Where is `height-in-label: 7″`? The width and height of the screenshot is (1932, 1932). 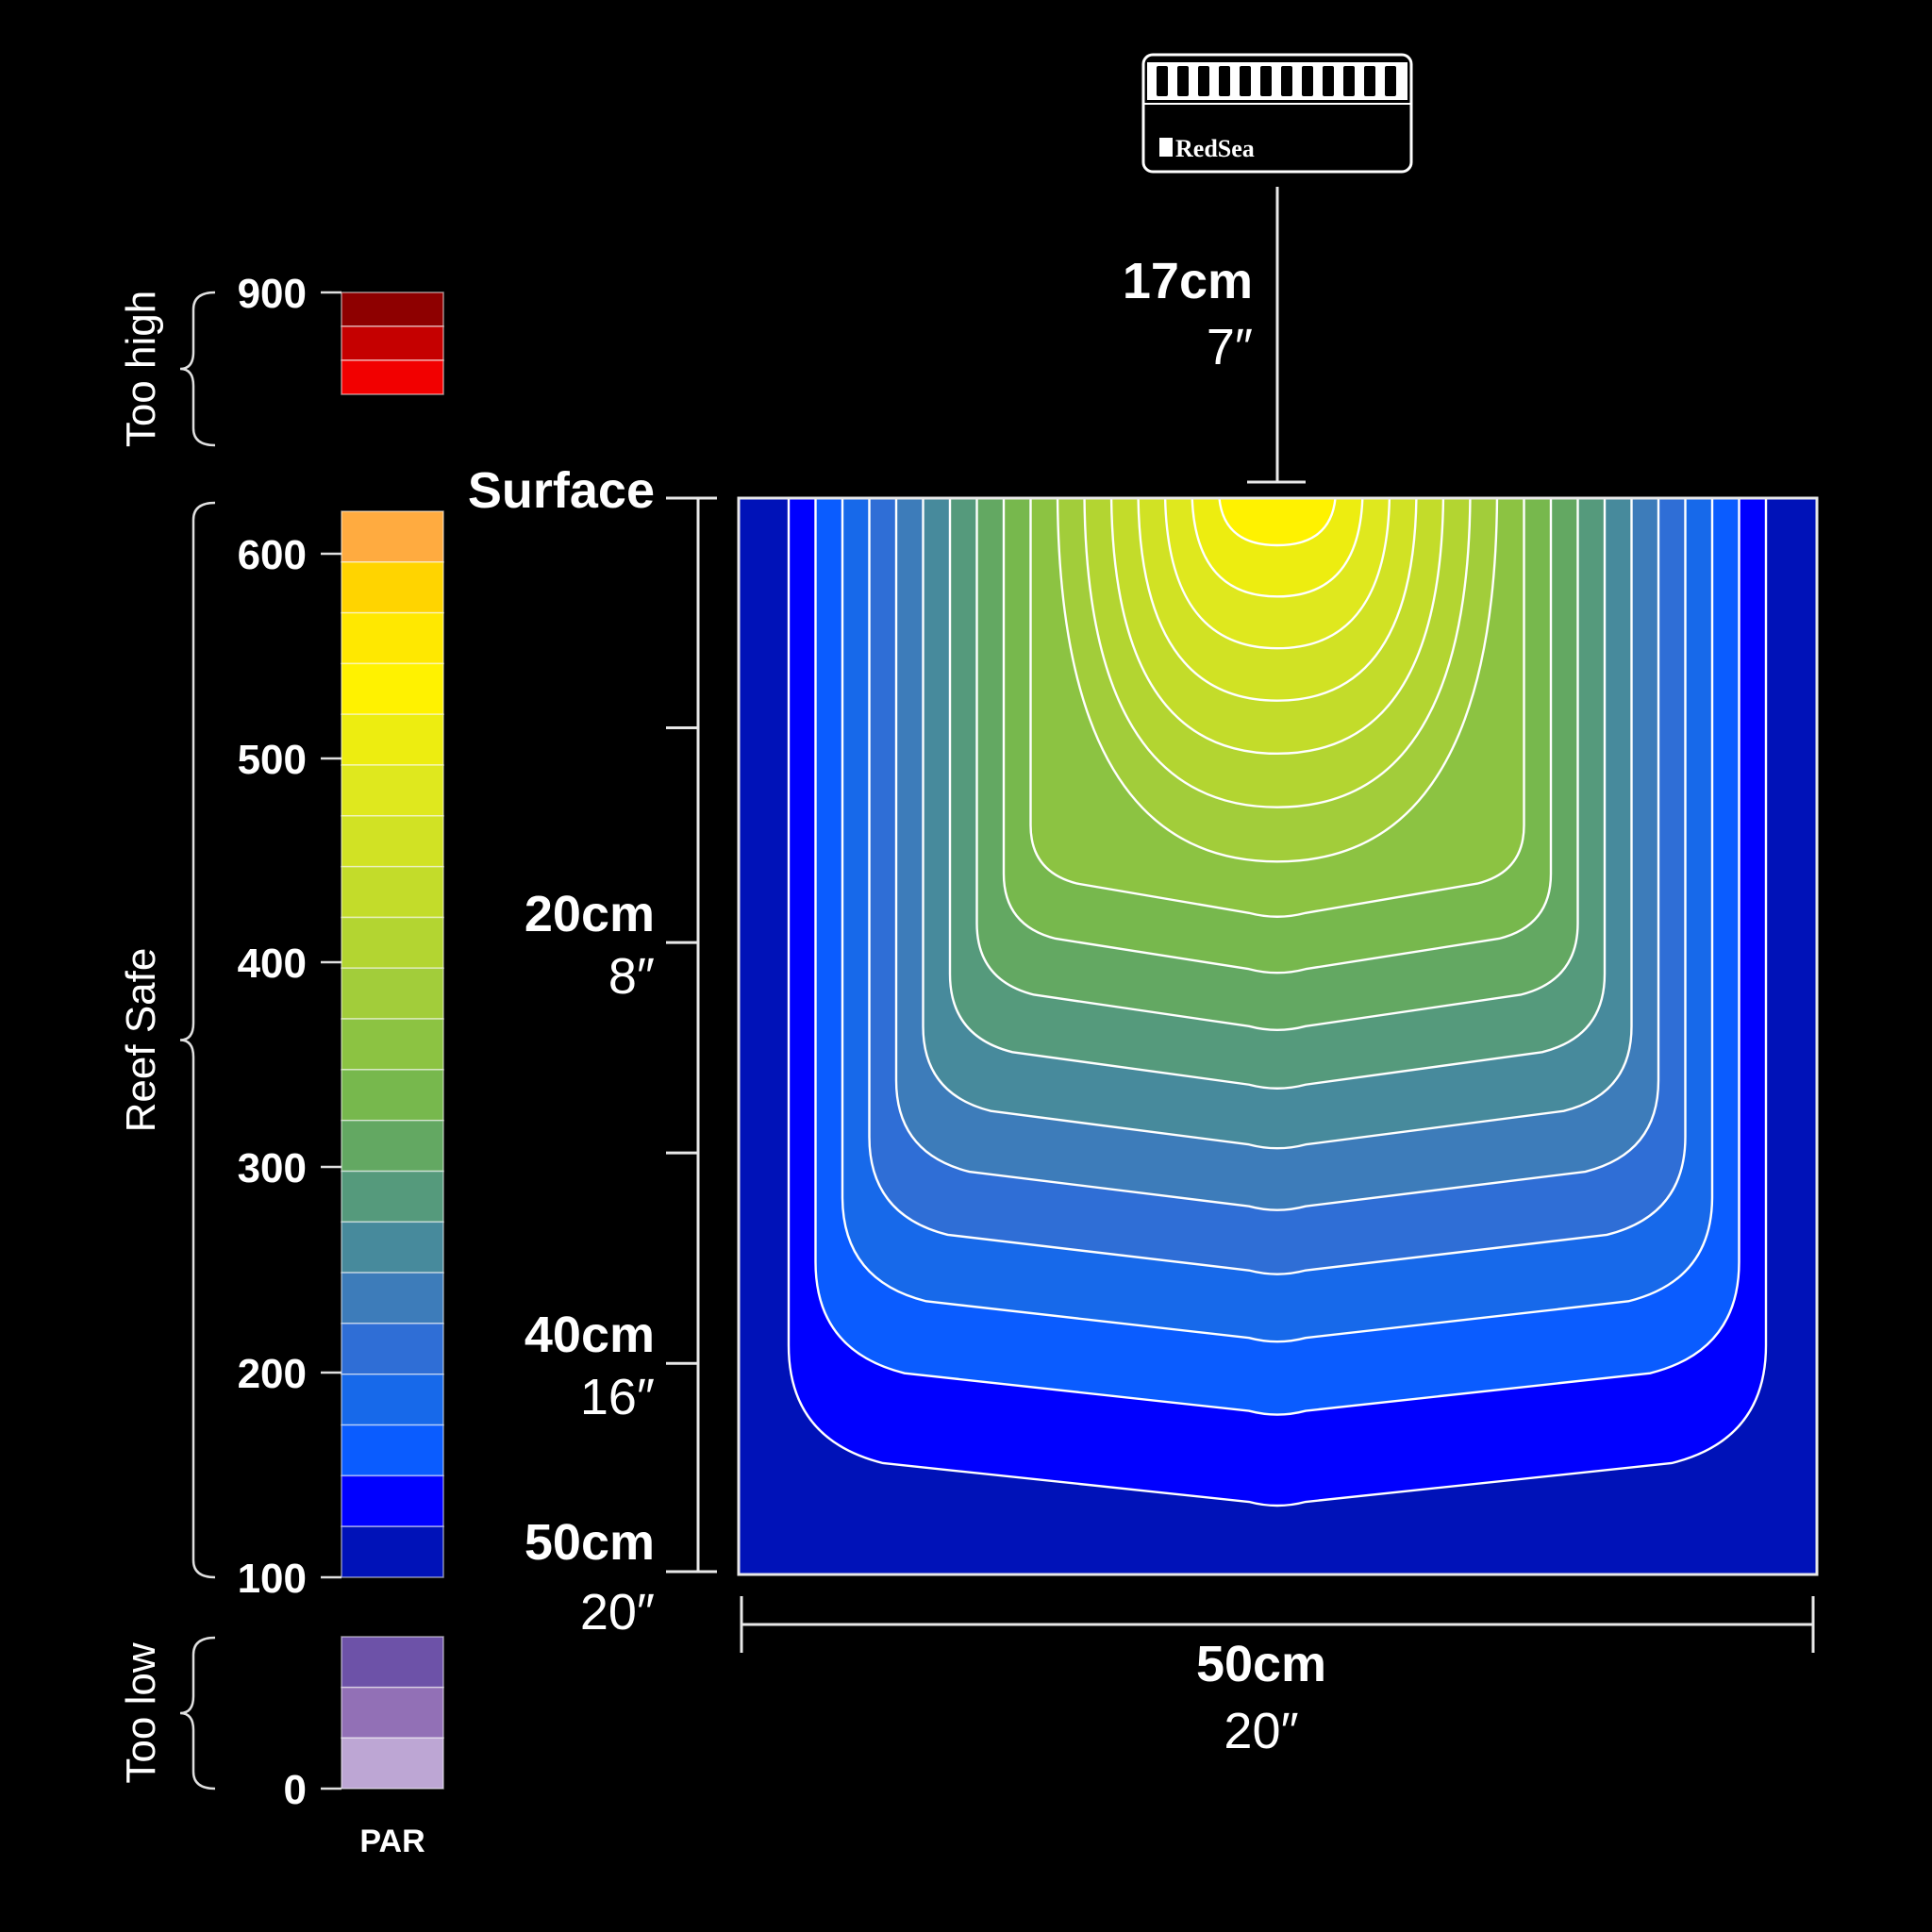 height-in-label: 7″ is located at coordinates (1230, 347).